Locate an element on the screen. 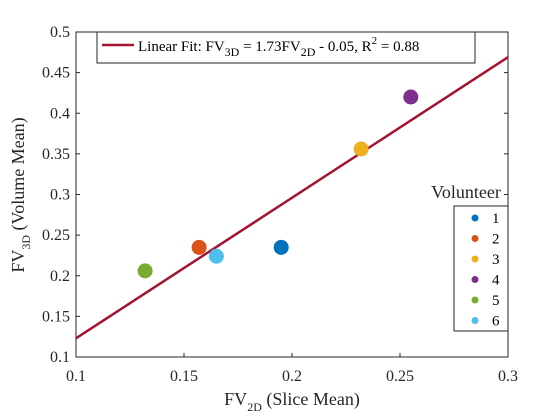 The width and height of the screenshot is (560, 420). x-axis-label: FV2D (Slice Mean) is located at coordinates (292, 401).